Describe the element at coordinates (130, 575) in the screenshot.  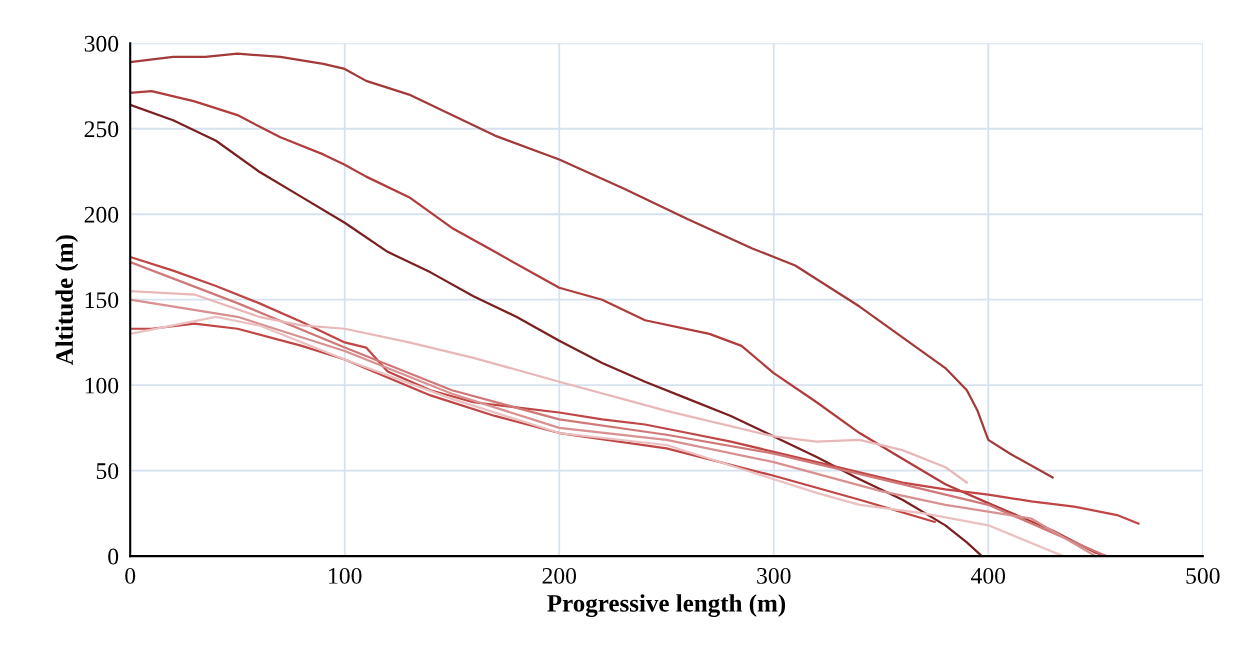
I see `x-tick-label: 0` at that location.